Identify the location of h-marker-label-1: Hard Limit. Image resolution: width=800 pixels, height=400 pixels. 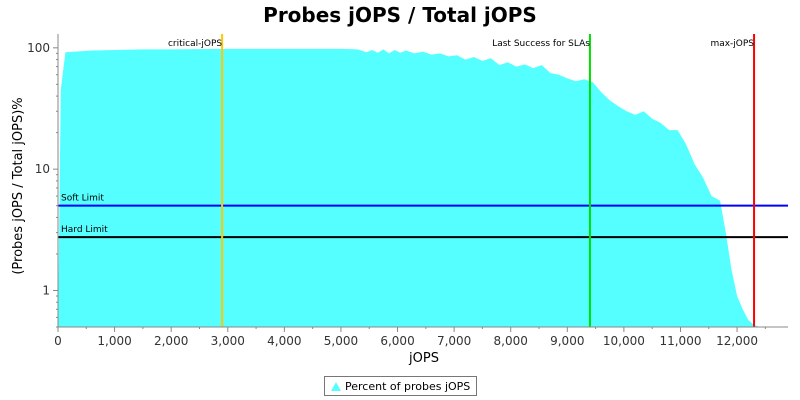
(84, 230).